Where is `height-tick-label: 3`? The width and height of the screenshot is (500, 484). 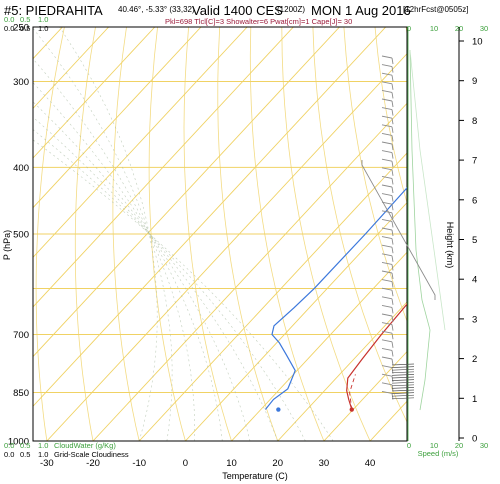 height-tick-label: 3 is located at coordinates (474, 319).